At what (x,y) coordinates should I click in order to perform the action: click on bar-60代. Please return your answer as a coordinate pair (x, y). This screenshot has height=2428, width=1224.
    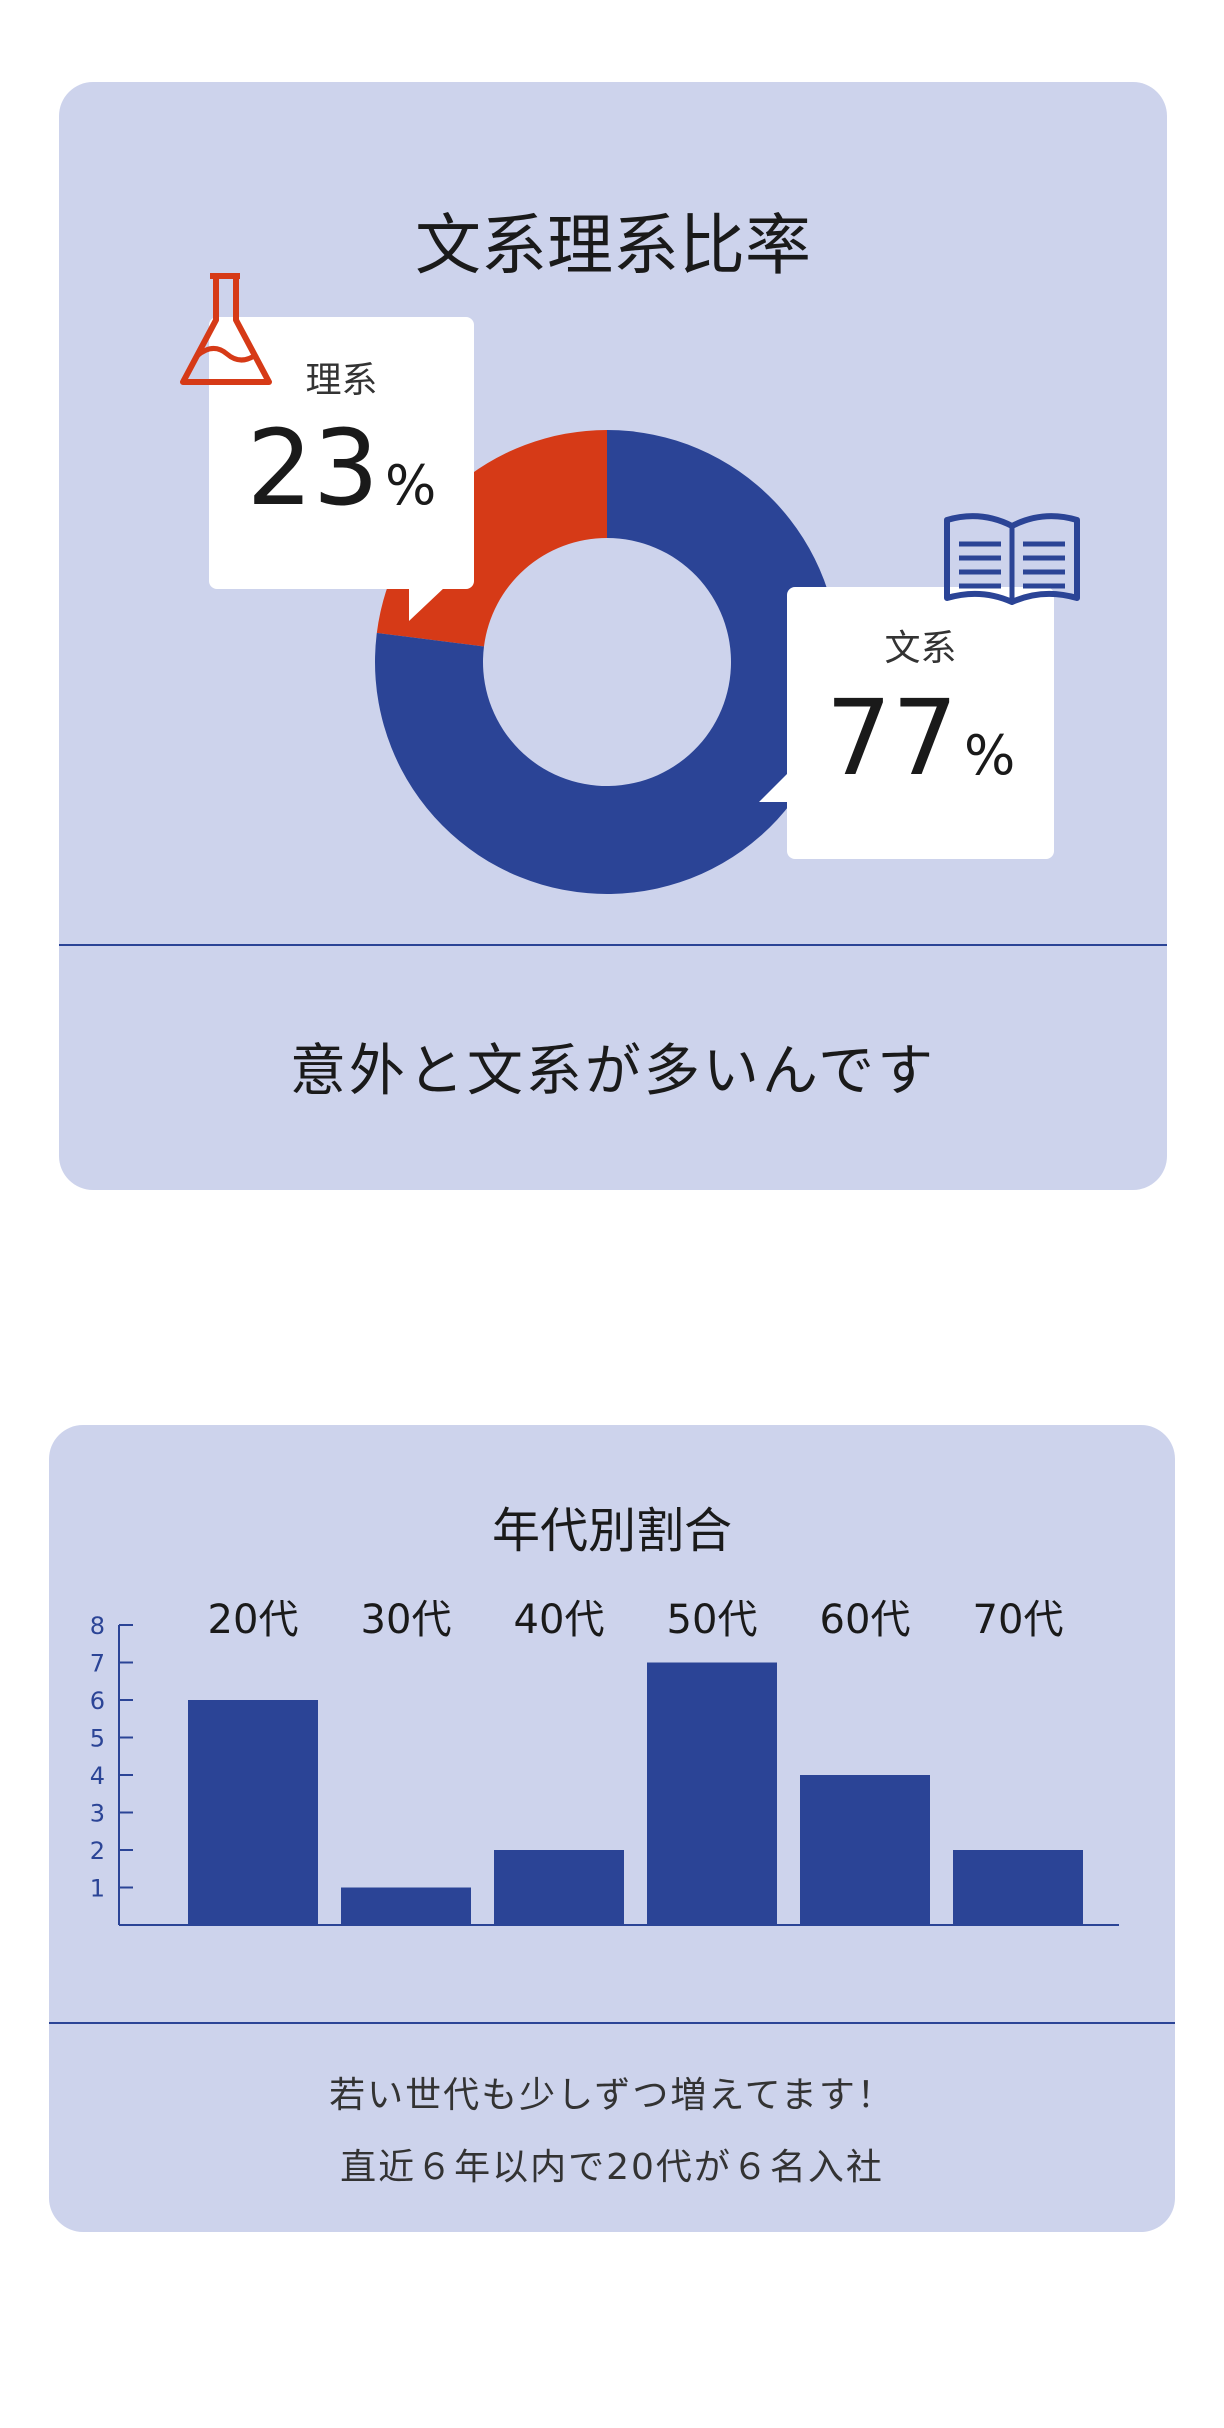
    Looking at the image, I should click on (865, 1850).